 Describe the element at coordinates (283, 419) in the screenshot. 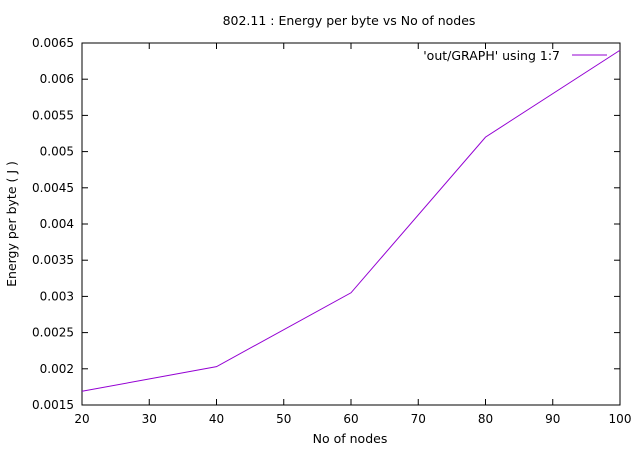

I see `x-tick-label: 50` at that location.